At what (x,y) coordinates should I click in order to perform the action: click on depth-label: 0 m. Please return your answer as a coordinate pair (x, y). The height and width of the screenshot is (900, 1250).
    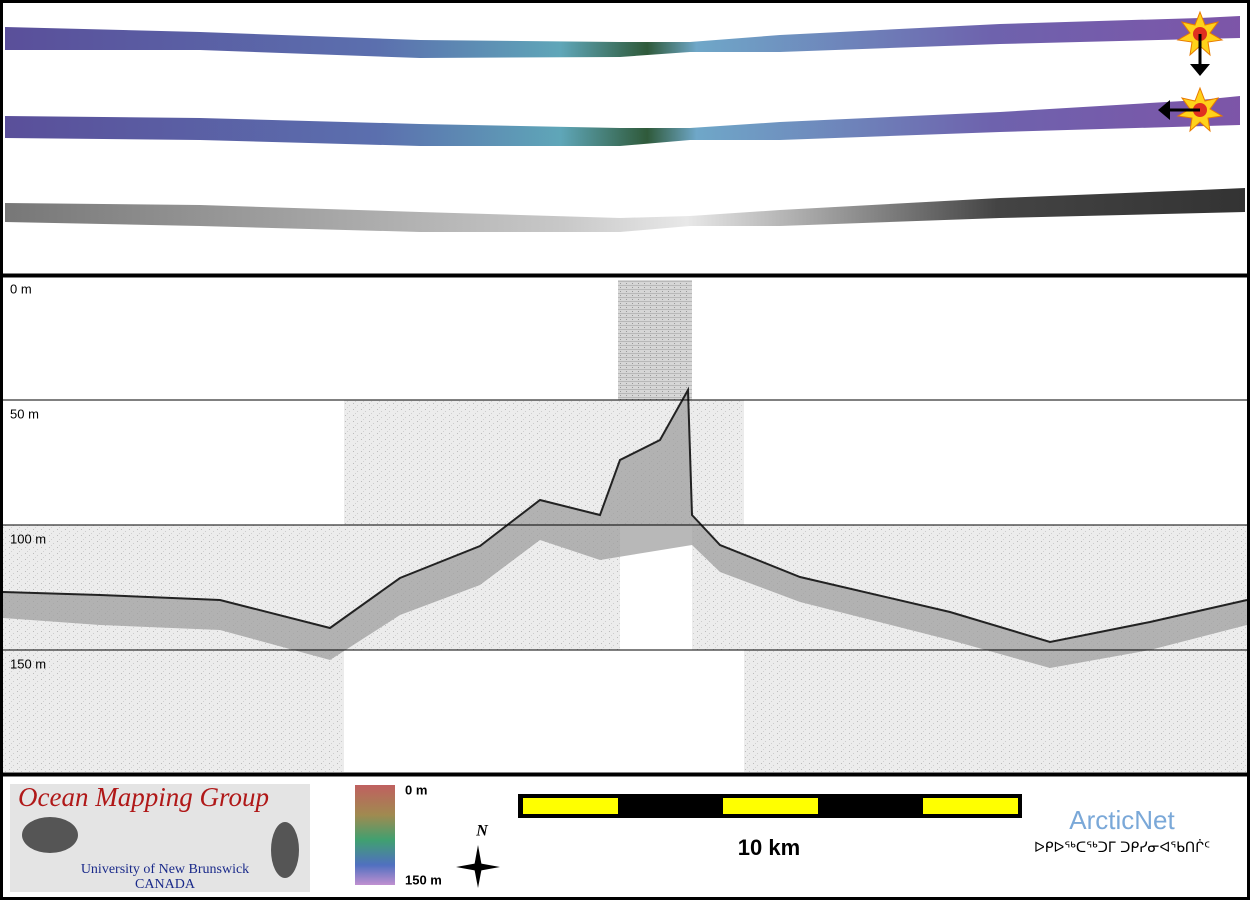
    Looking at the image, I should click on (21, 288).